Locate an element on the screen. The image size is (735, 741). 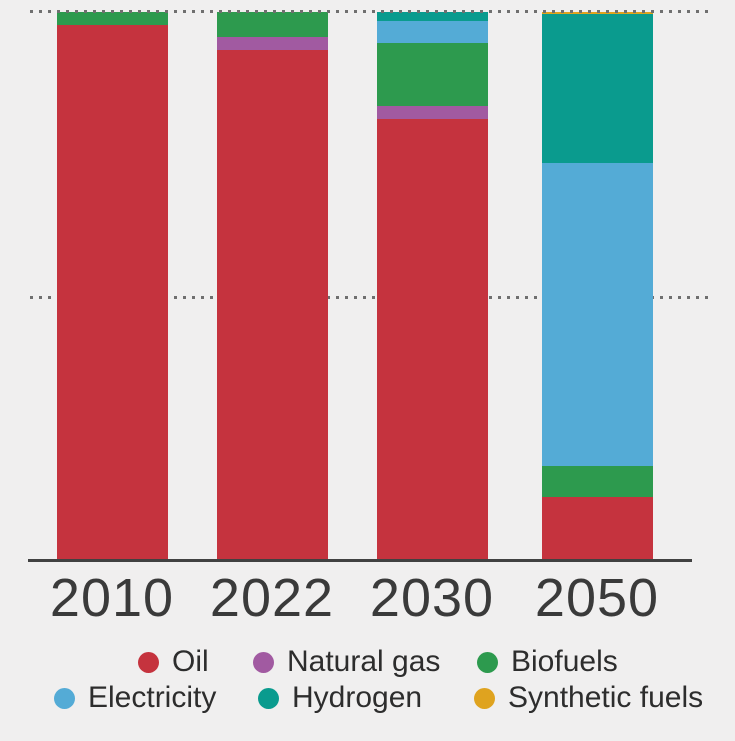
bar-2050 is located at coordinates (597, 286).